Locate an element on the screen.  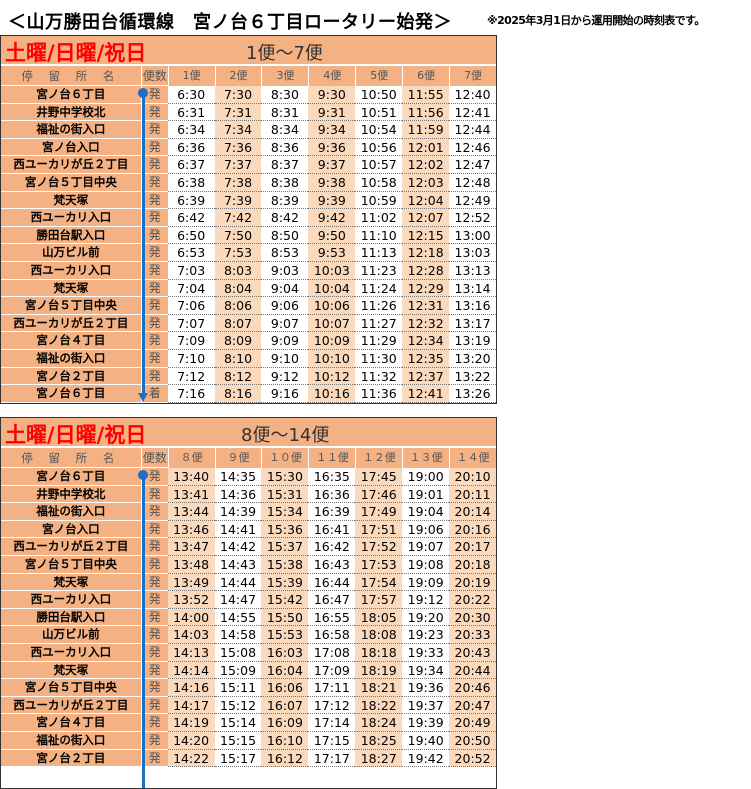
time-cell: 13:00 is located at coordinates (472, 236).